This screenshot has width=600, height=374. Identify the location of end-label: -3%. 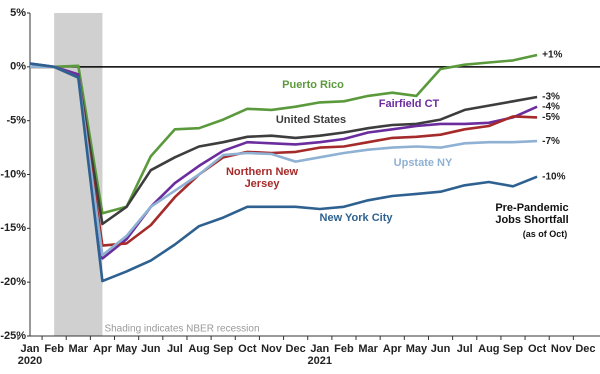
(551, 97).